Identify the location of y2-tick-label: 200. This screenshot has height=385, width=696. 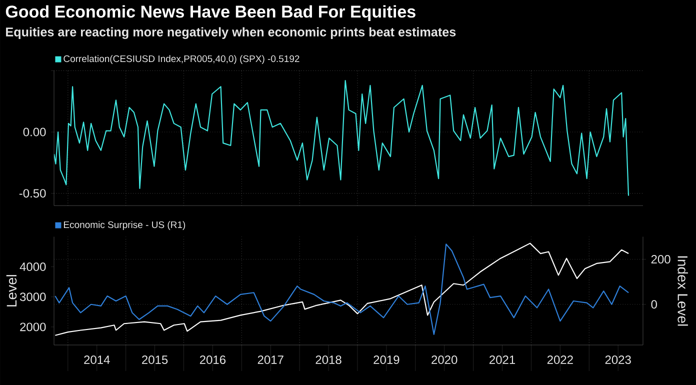
(660, 259).